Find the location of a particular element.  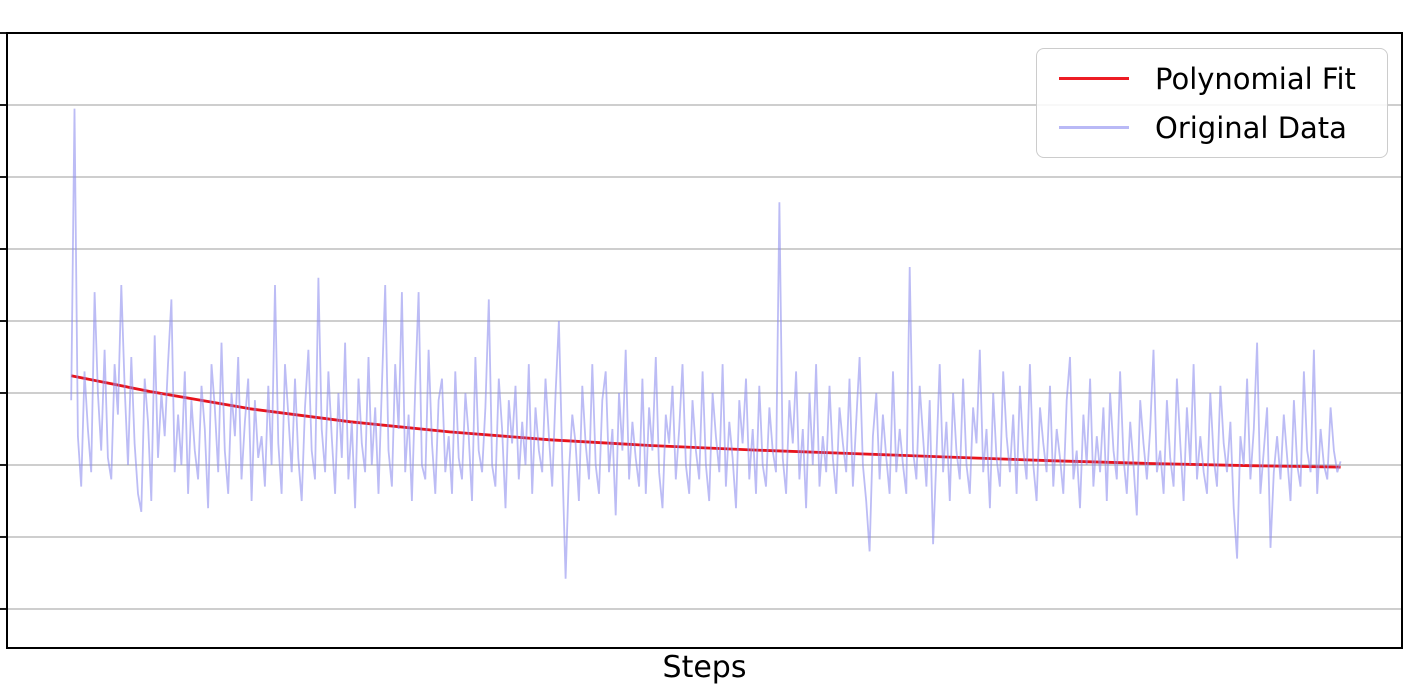

legend-item-polynomial-fit: Polynomial Fit is located at coordinates (1212, 78).